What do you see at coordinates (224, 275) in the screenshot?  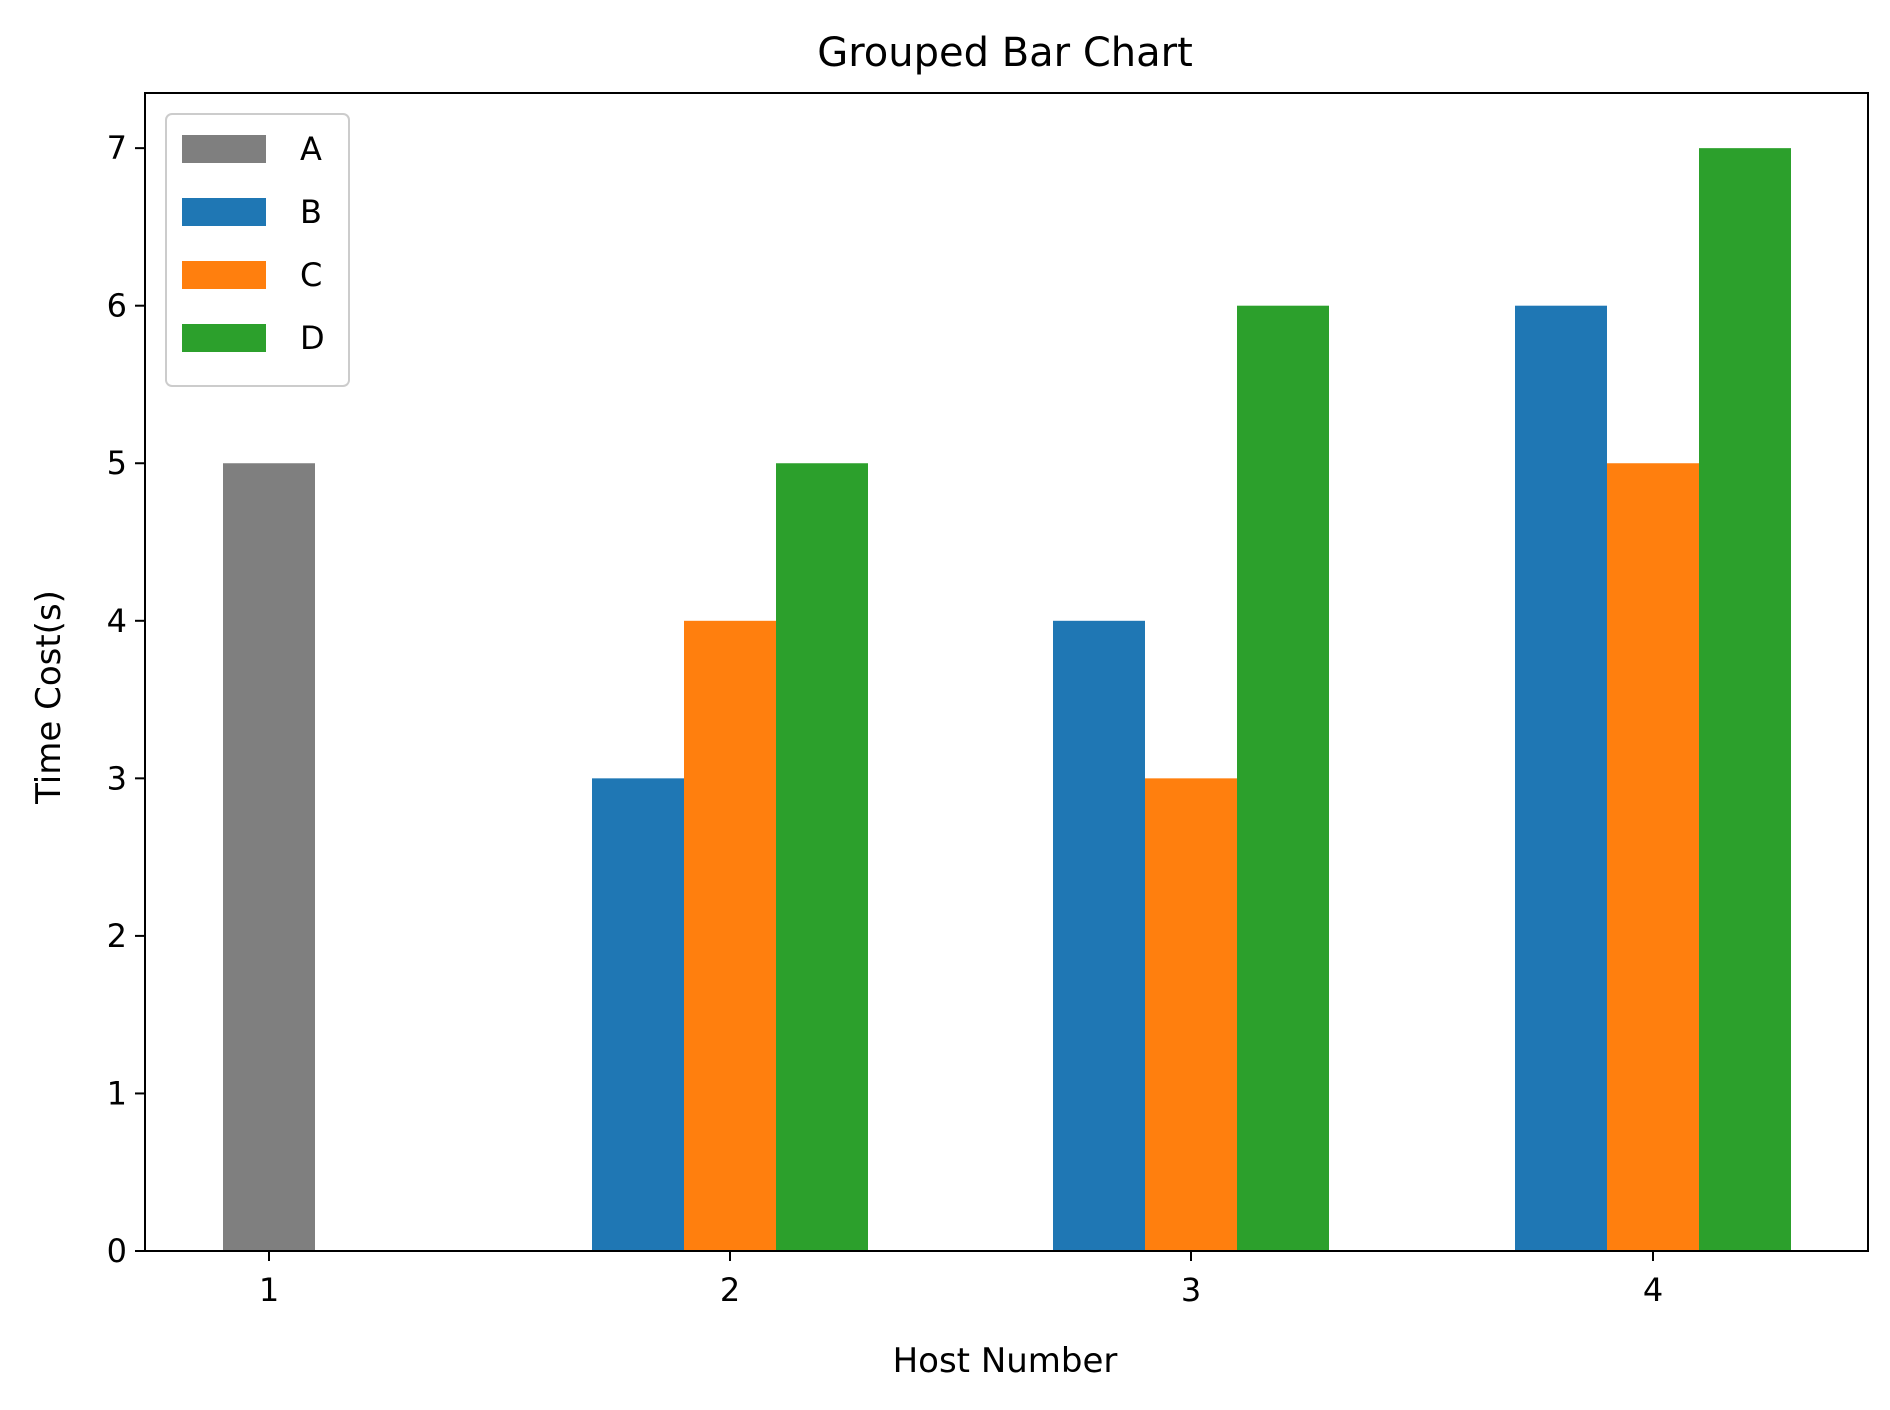 I see `legend-swatch-C` at bounding box center [224, 275].